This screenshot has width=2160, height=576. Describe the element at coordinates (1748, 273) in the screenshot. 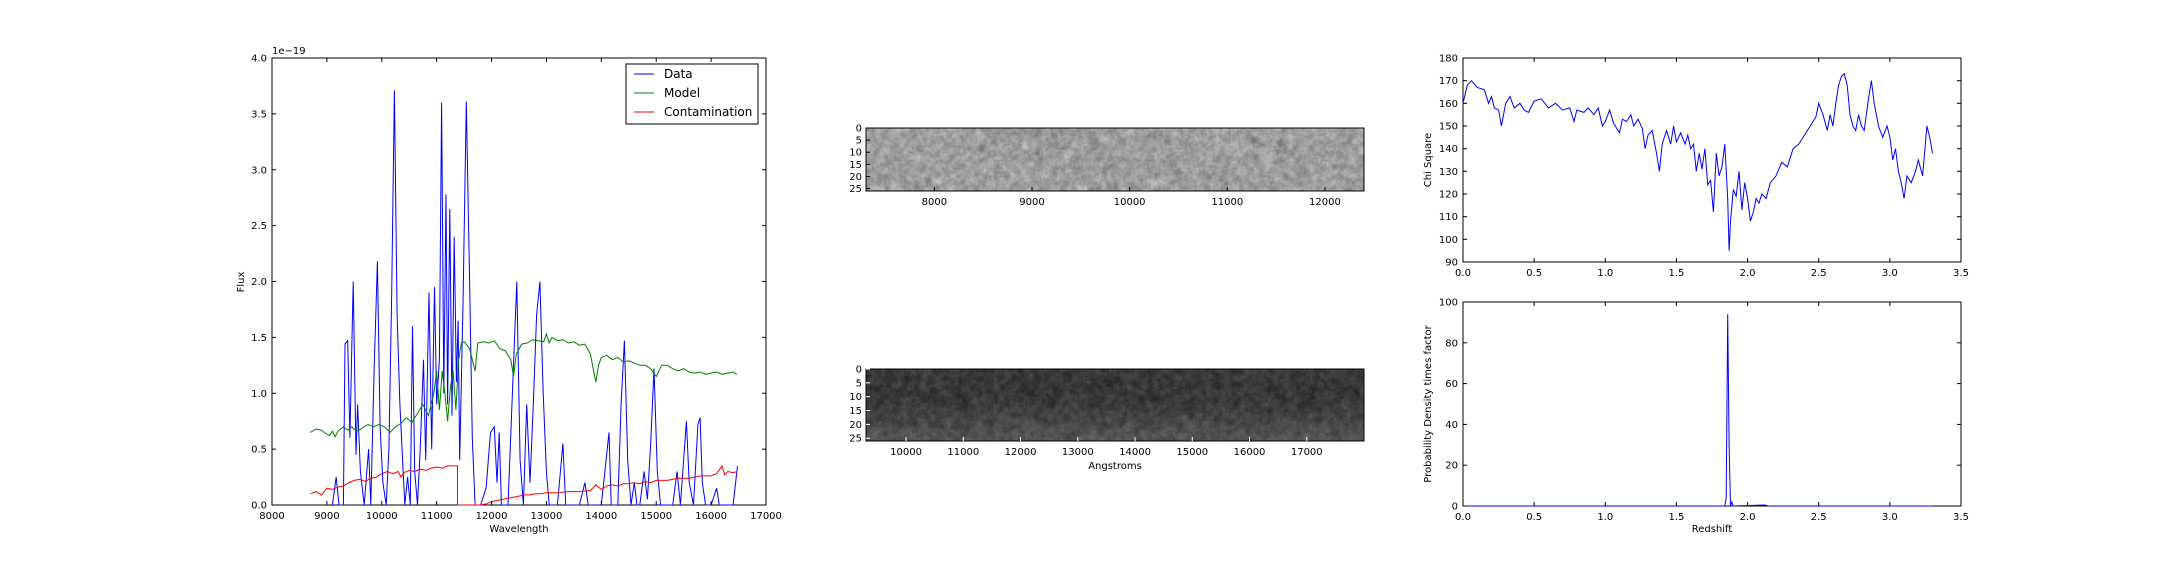

I see `chi-square-xtick-label: 2.0` at that location.